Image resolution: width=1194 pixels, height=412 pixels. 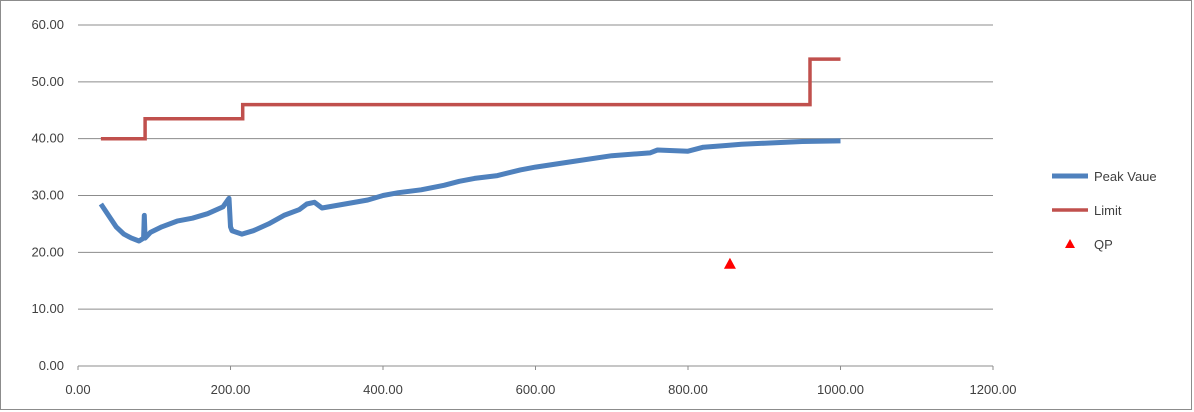 What do you see at coordinates (688, 389) in the screenshot?
I see `x-tick-label: 800.00` at bounding box center [688, 389].